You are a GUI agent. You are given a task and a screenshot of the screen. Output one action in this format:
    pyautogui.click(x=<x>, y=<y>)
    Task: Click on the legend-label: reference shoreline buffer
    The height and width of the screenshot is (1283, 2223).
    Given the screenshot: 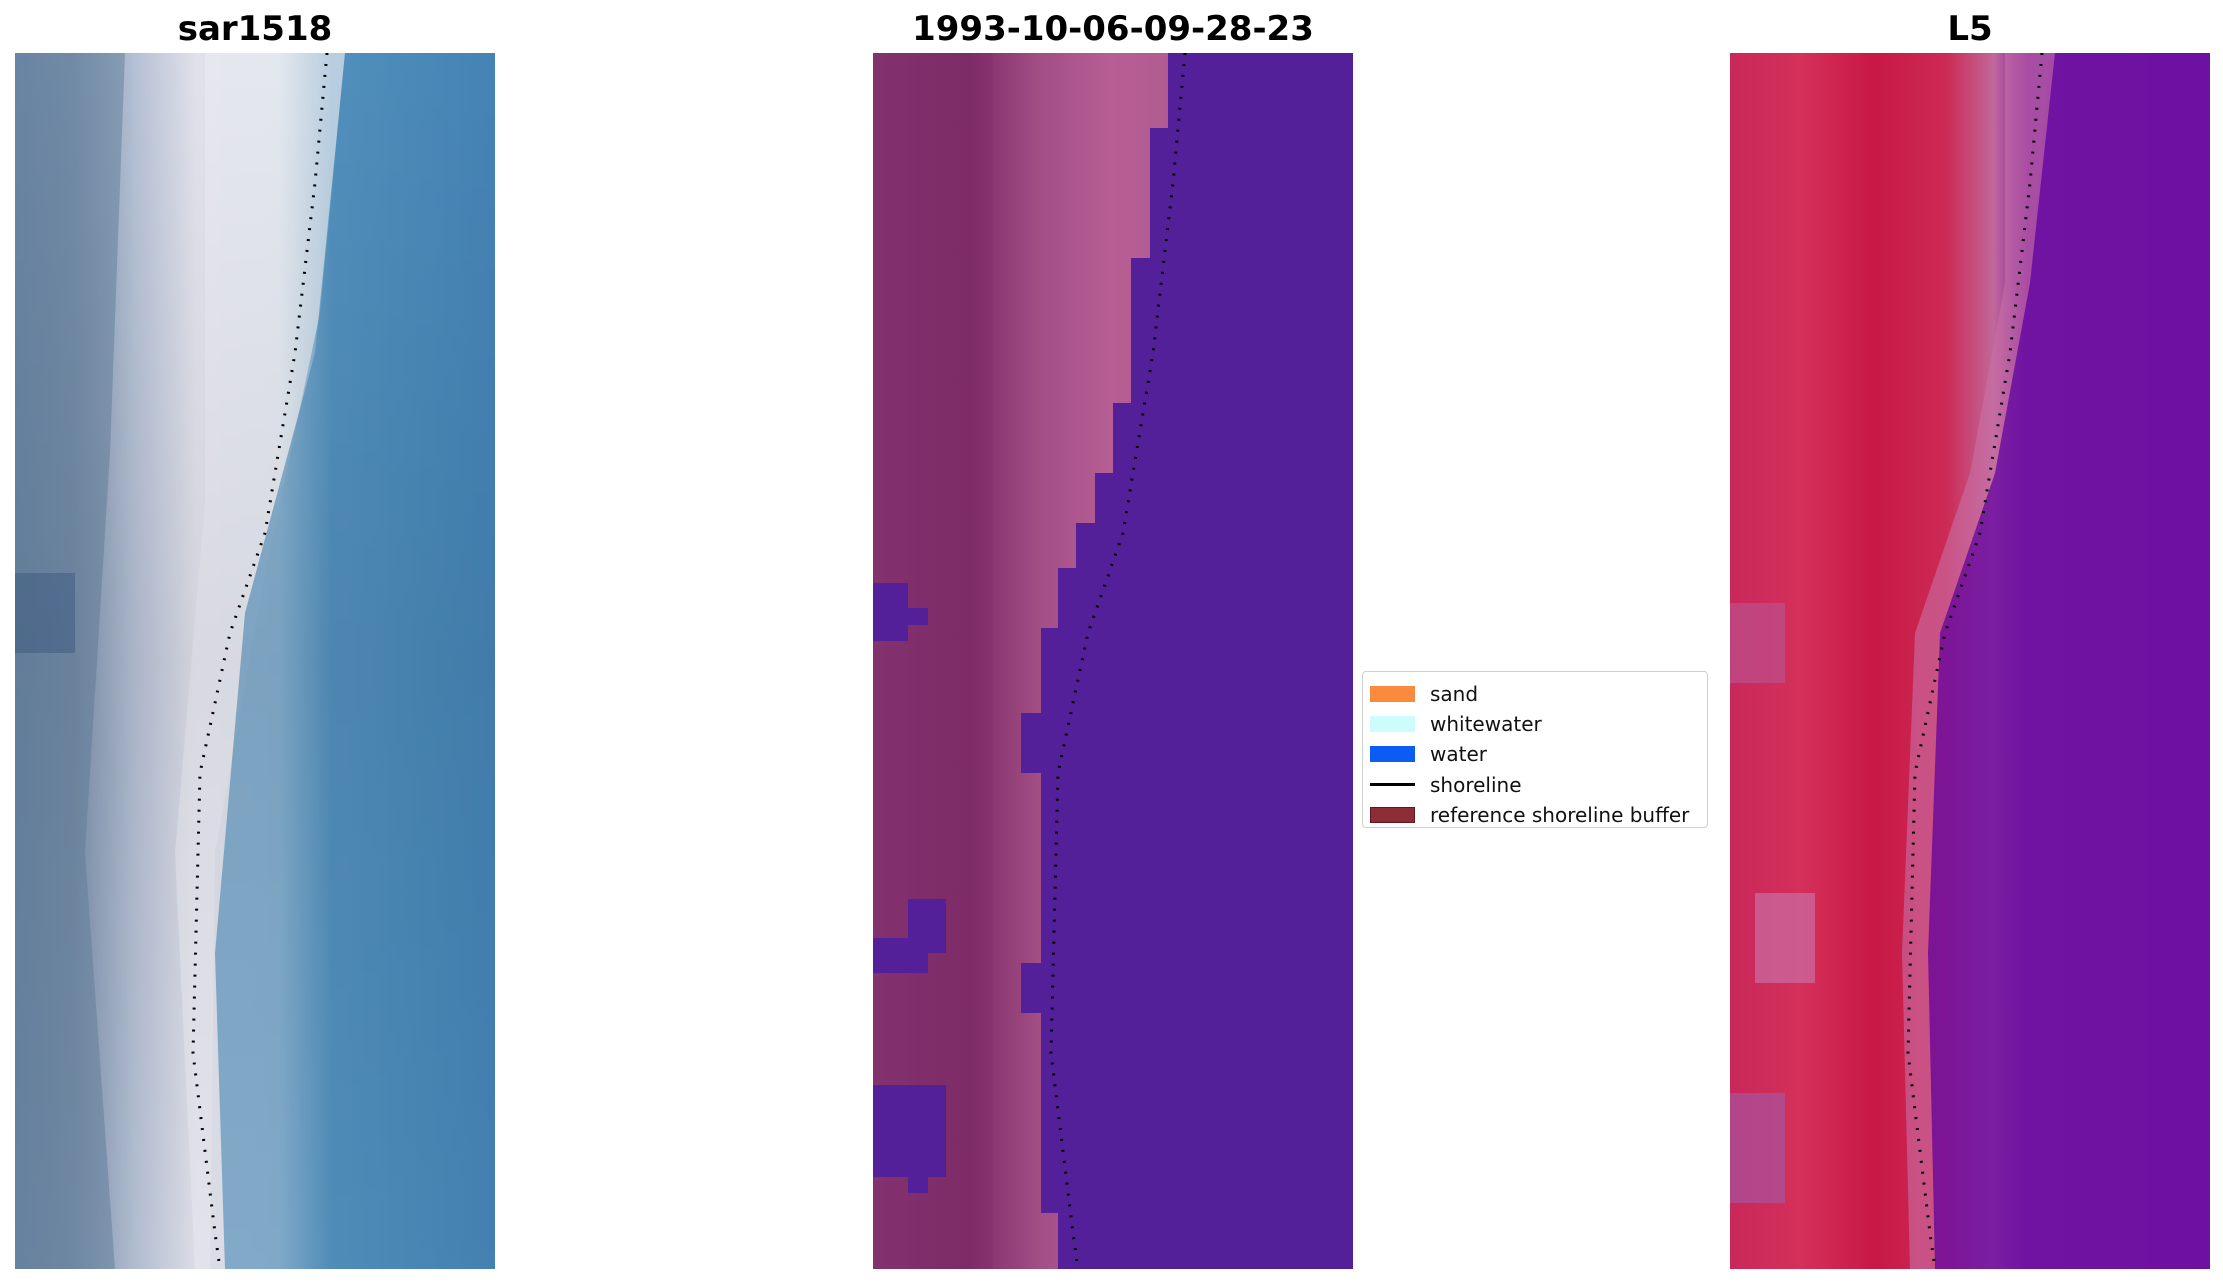 What is the action you would take?
    pyautogui.click(x=1560, y=814)
    